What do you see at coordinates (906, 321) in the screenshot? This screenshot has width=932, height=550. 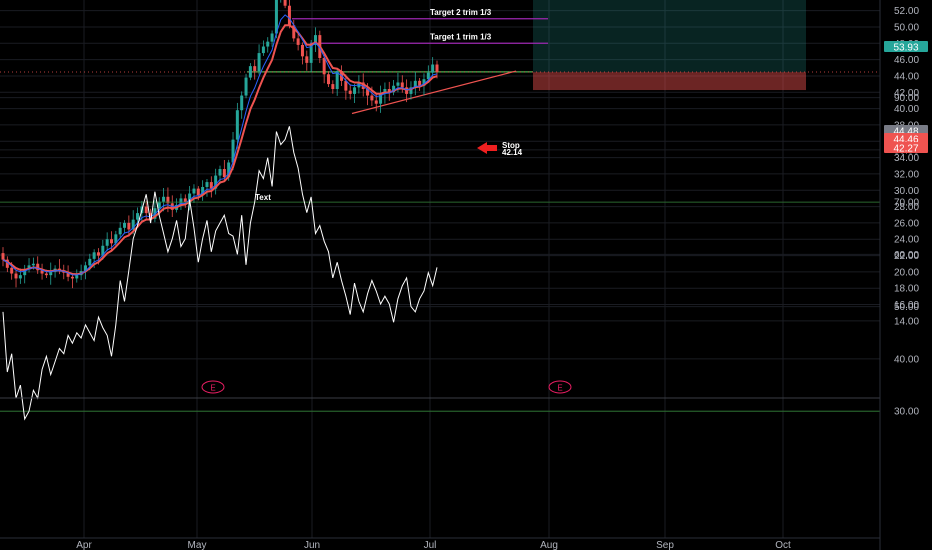 I see `y-tick-label: 14.00` at bounding box center [906, 321].